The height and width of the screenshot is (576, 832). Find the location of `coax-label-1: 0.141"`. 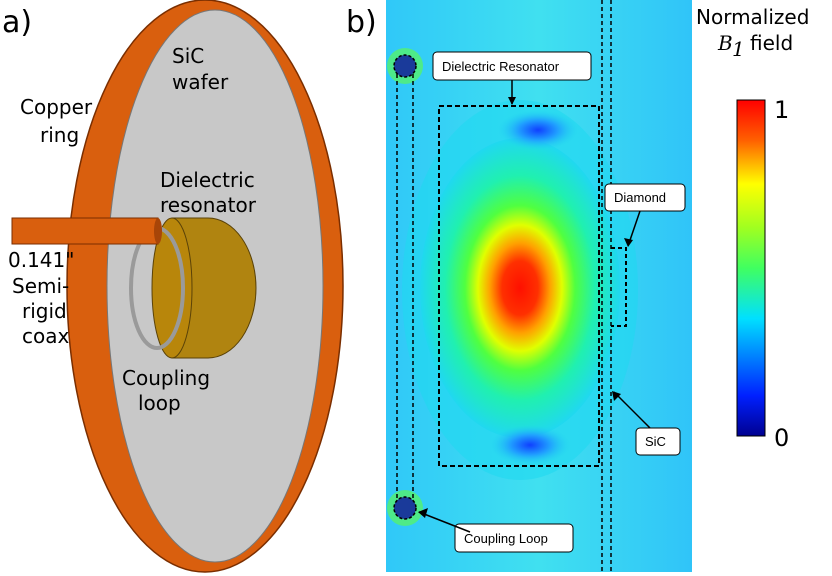

coax-label-1: 0.141" is located at coordinates (41, 260).